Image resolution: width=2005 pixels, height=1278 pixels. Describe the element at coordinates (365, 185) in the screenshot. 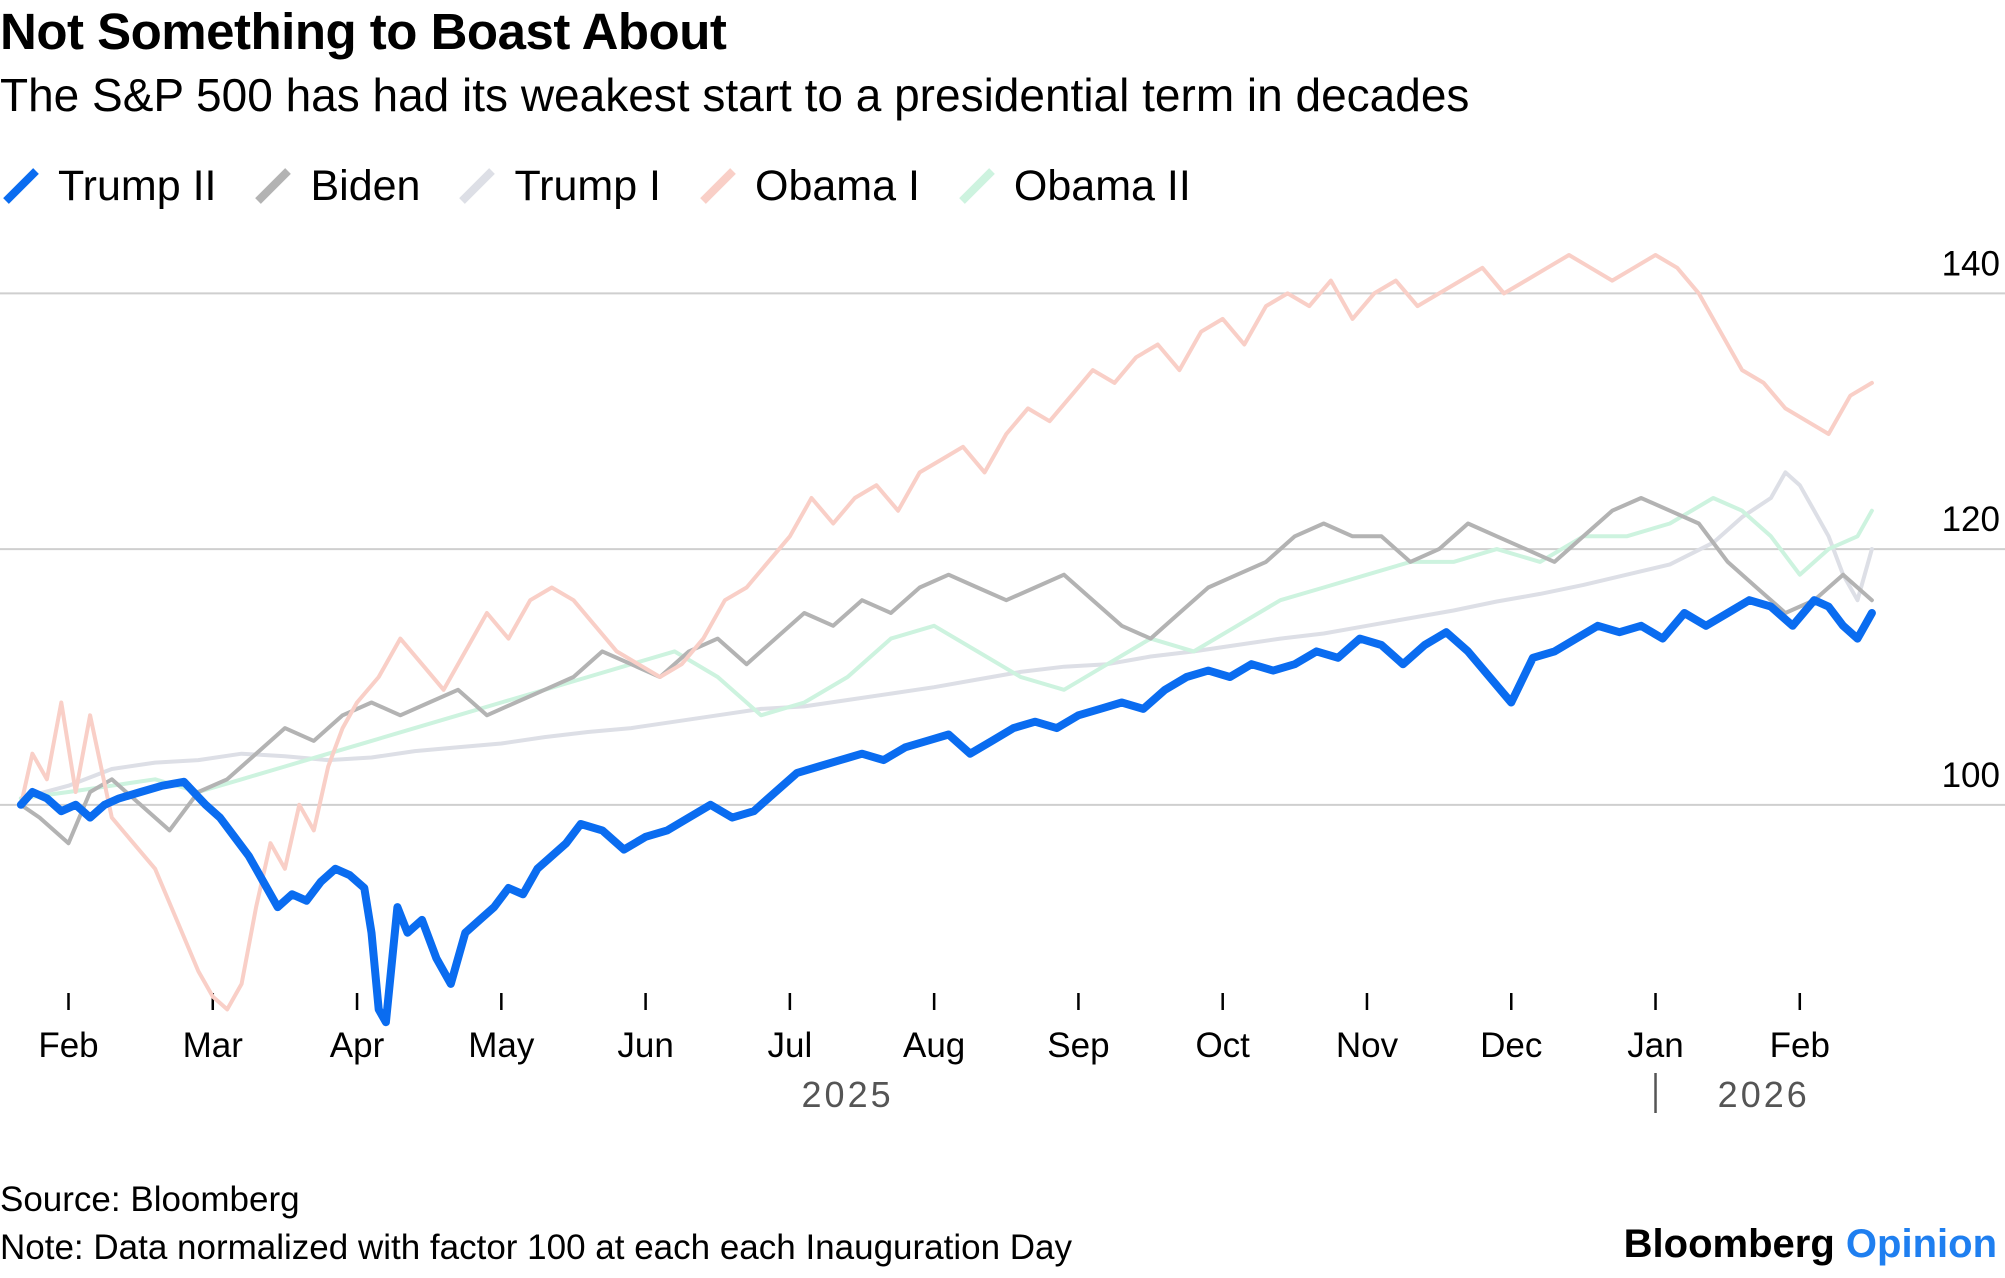

I see `legend-label: Biden` at that location.